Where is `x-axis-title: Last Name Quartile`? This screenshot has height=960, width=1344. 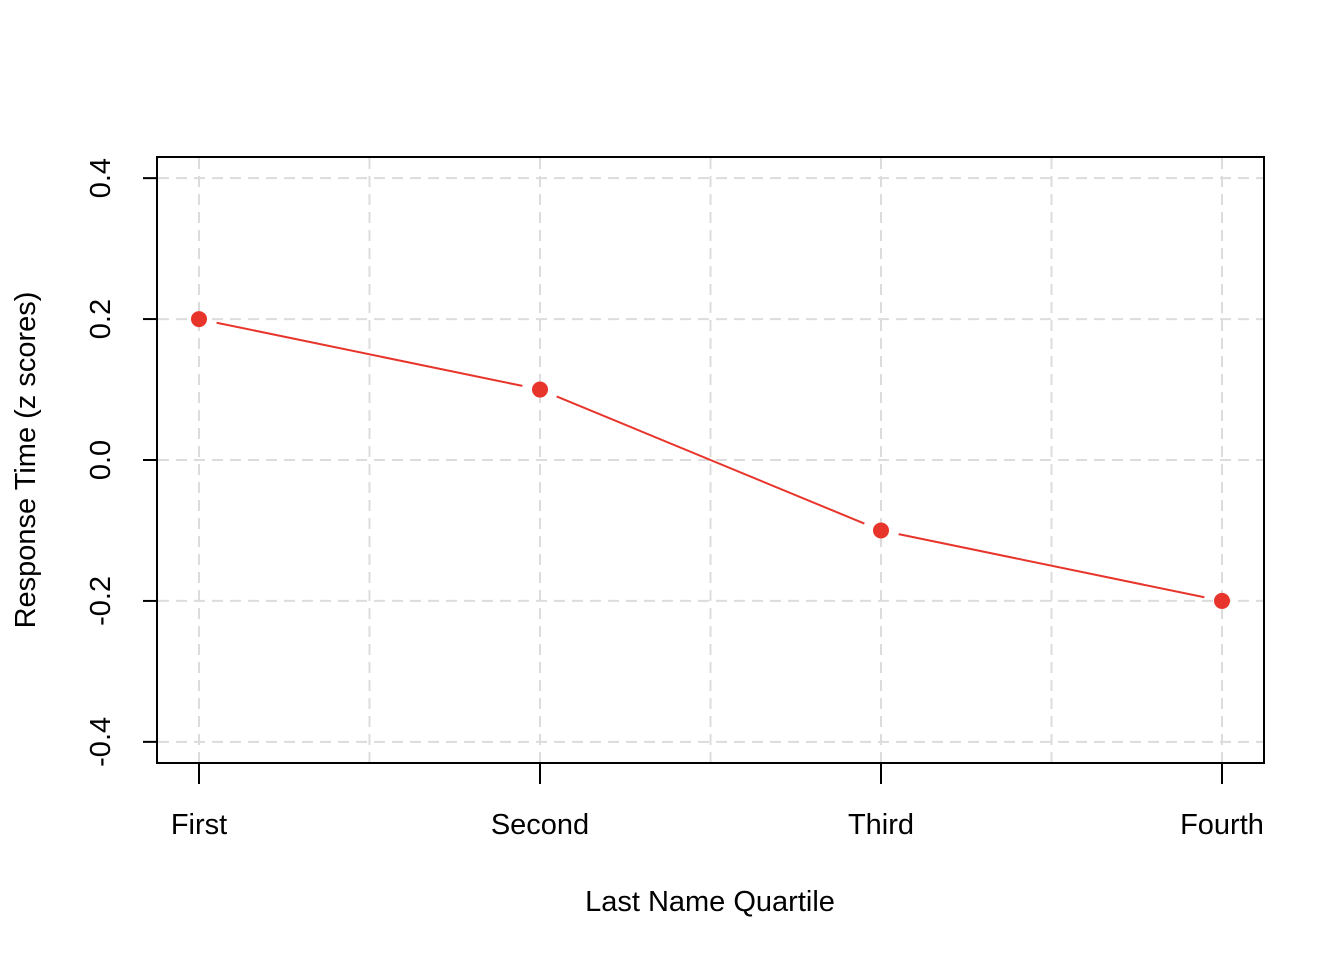 x-axis-title: Last Name Quartile is located at coordinates (710, 902).